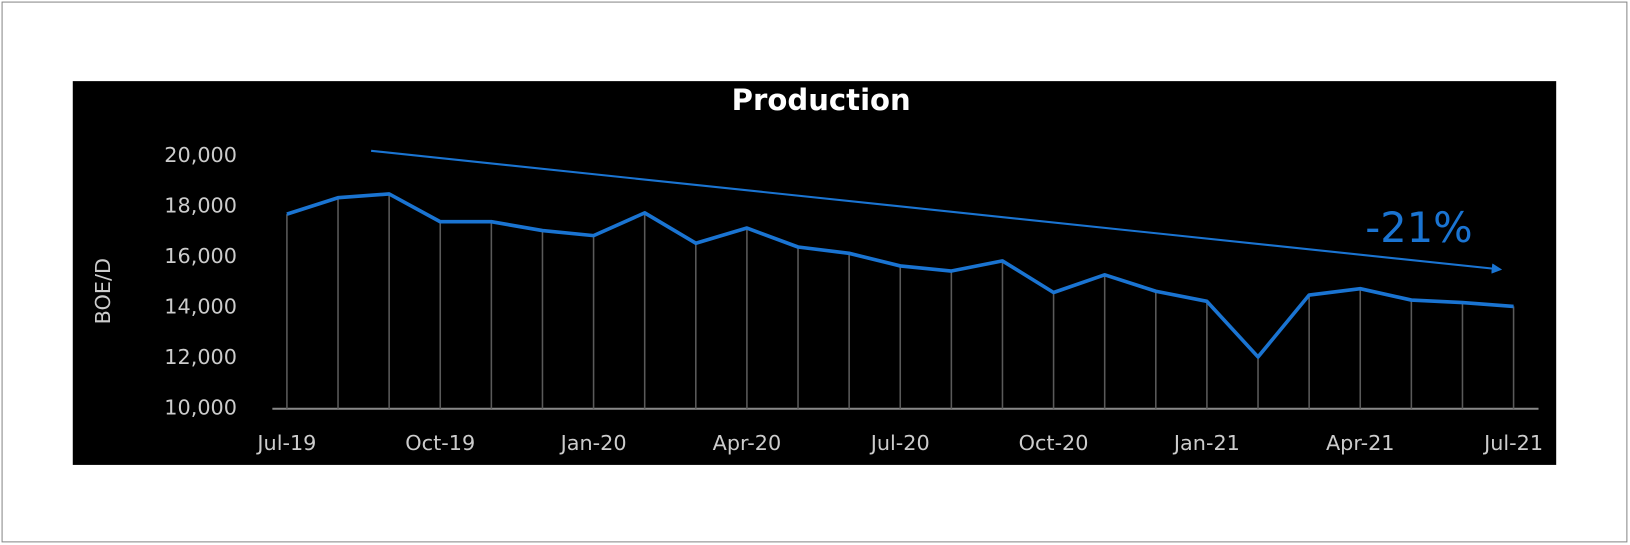 The height and width of the screenshot is (545, 1630). Describe the element at coordinates (200, 256) in the screenshot. I see `y-tick-label: 16,000` at that location.